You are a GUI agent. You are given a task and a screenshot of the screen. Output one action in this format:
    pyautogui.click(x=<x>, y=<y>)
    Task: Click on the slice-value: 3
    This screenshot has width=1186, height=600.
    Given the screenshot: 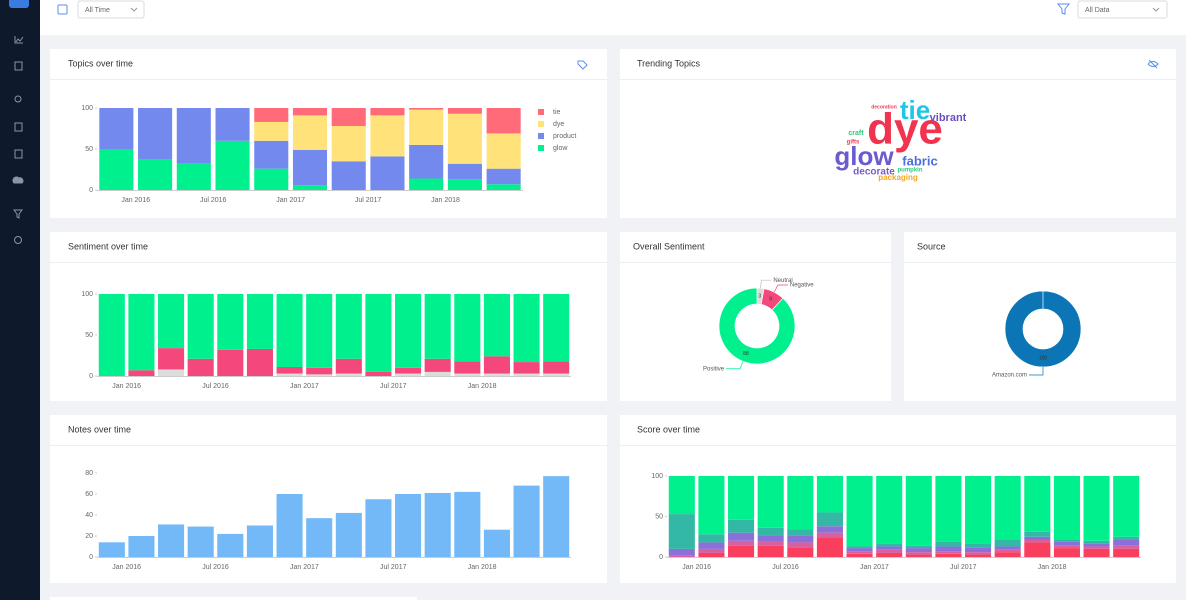 What is the action you would take?
    pyautogui.click(x=759, y=296)
    